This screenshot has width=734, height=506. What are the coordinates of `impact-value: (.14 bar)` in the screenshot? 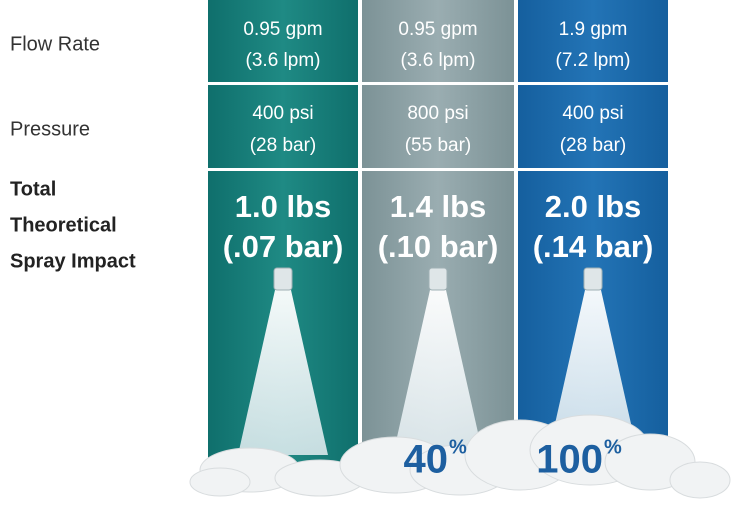 It's located at (593, 246).